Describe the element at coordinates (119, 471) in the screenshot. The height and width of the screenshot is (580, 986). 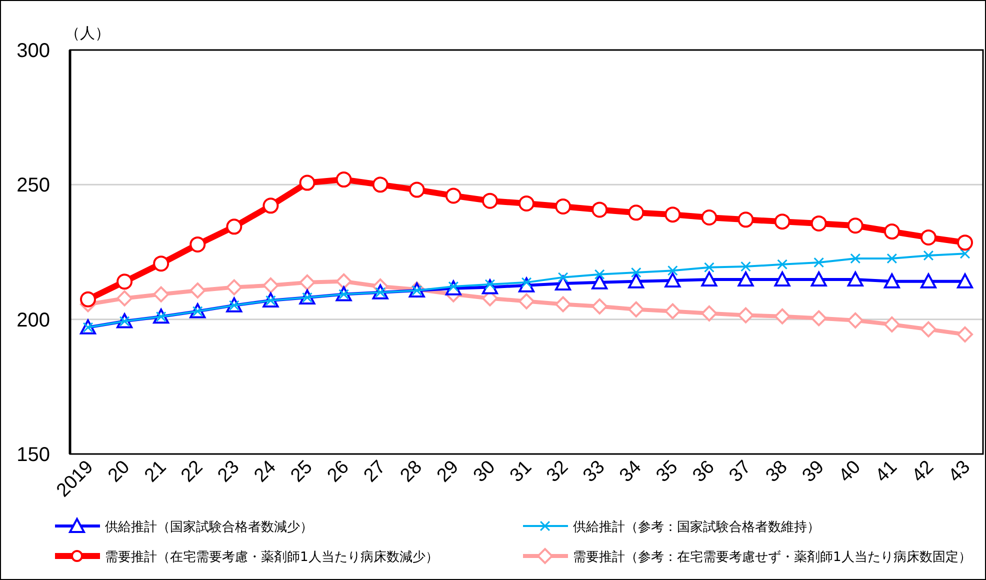
I see `x-tick-label: 20` at that location.